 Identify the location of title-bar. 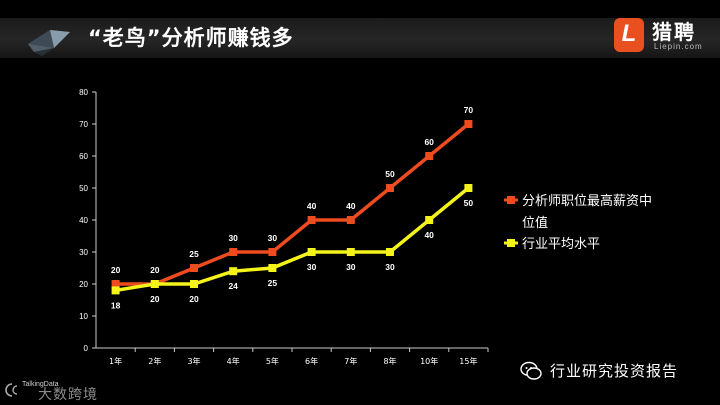
(360, 38).